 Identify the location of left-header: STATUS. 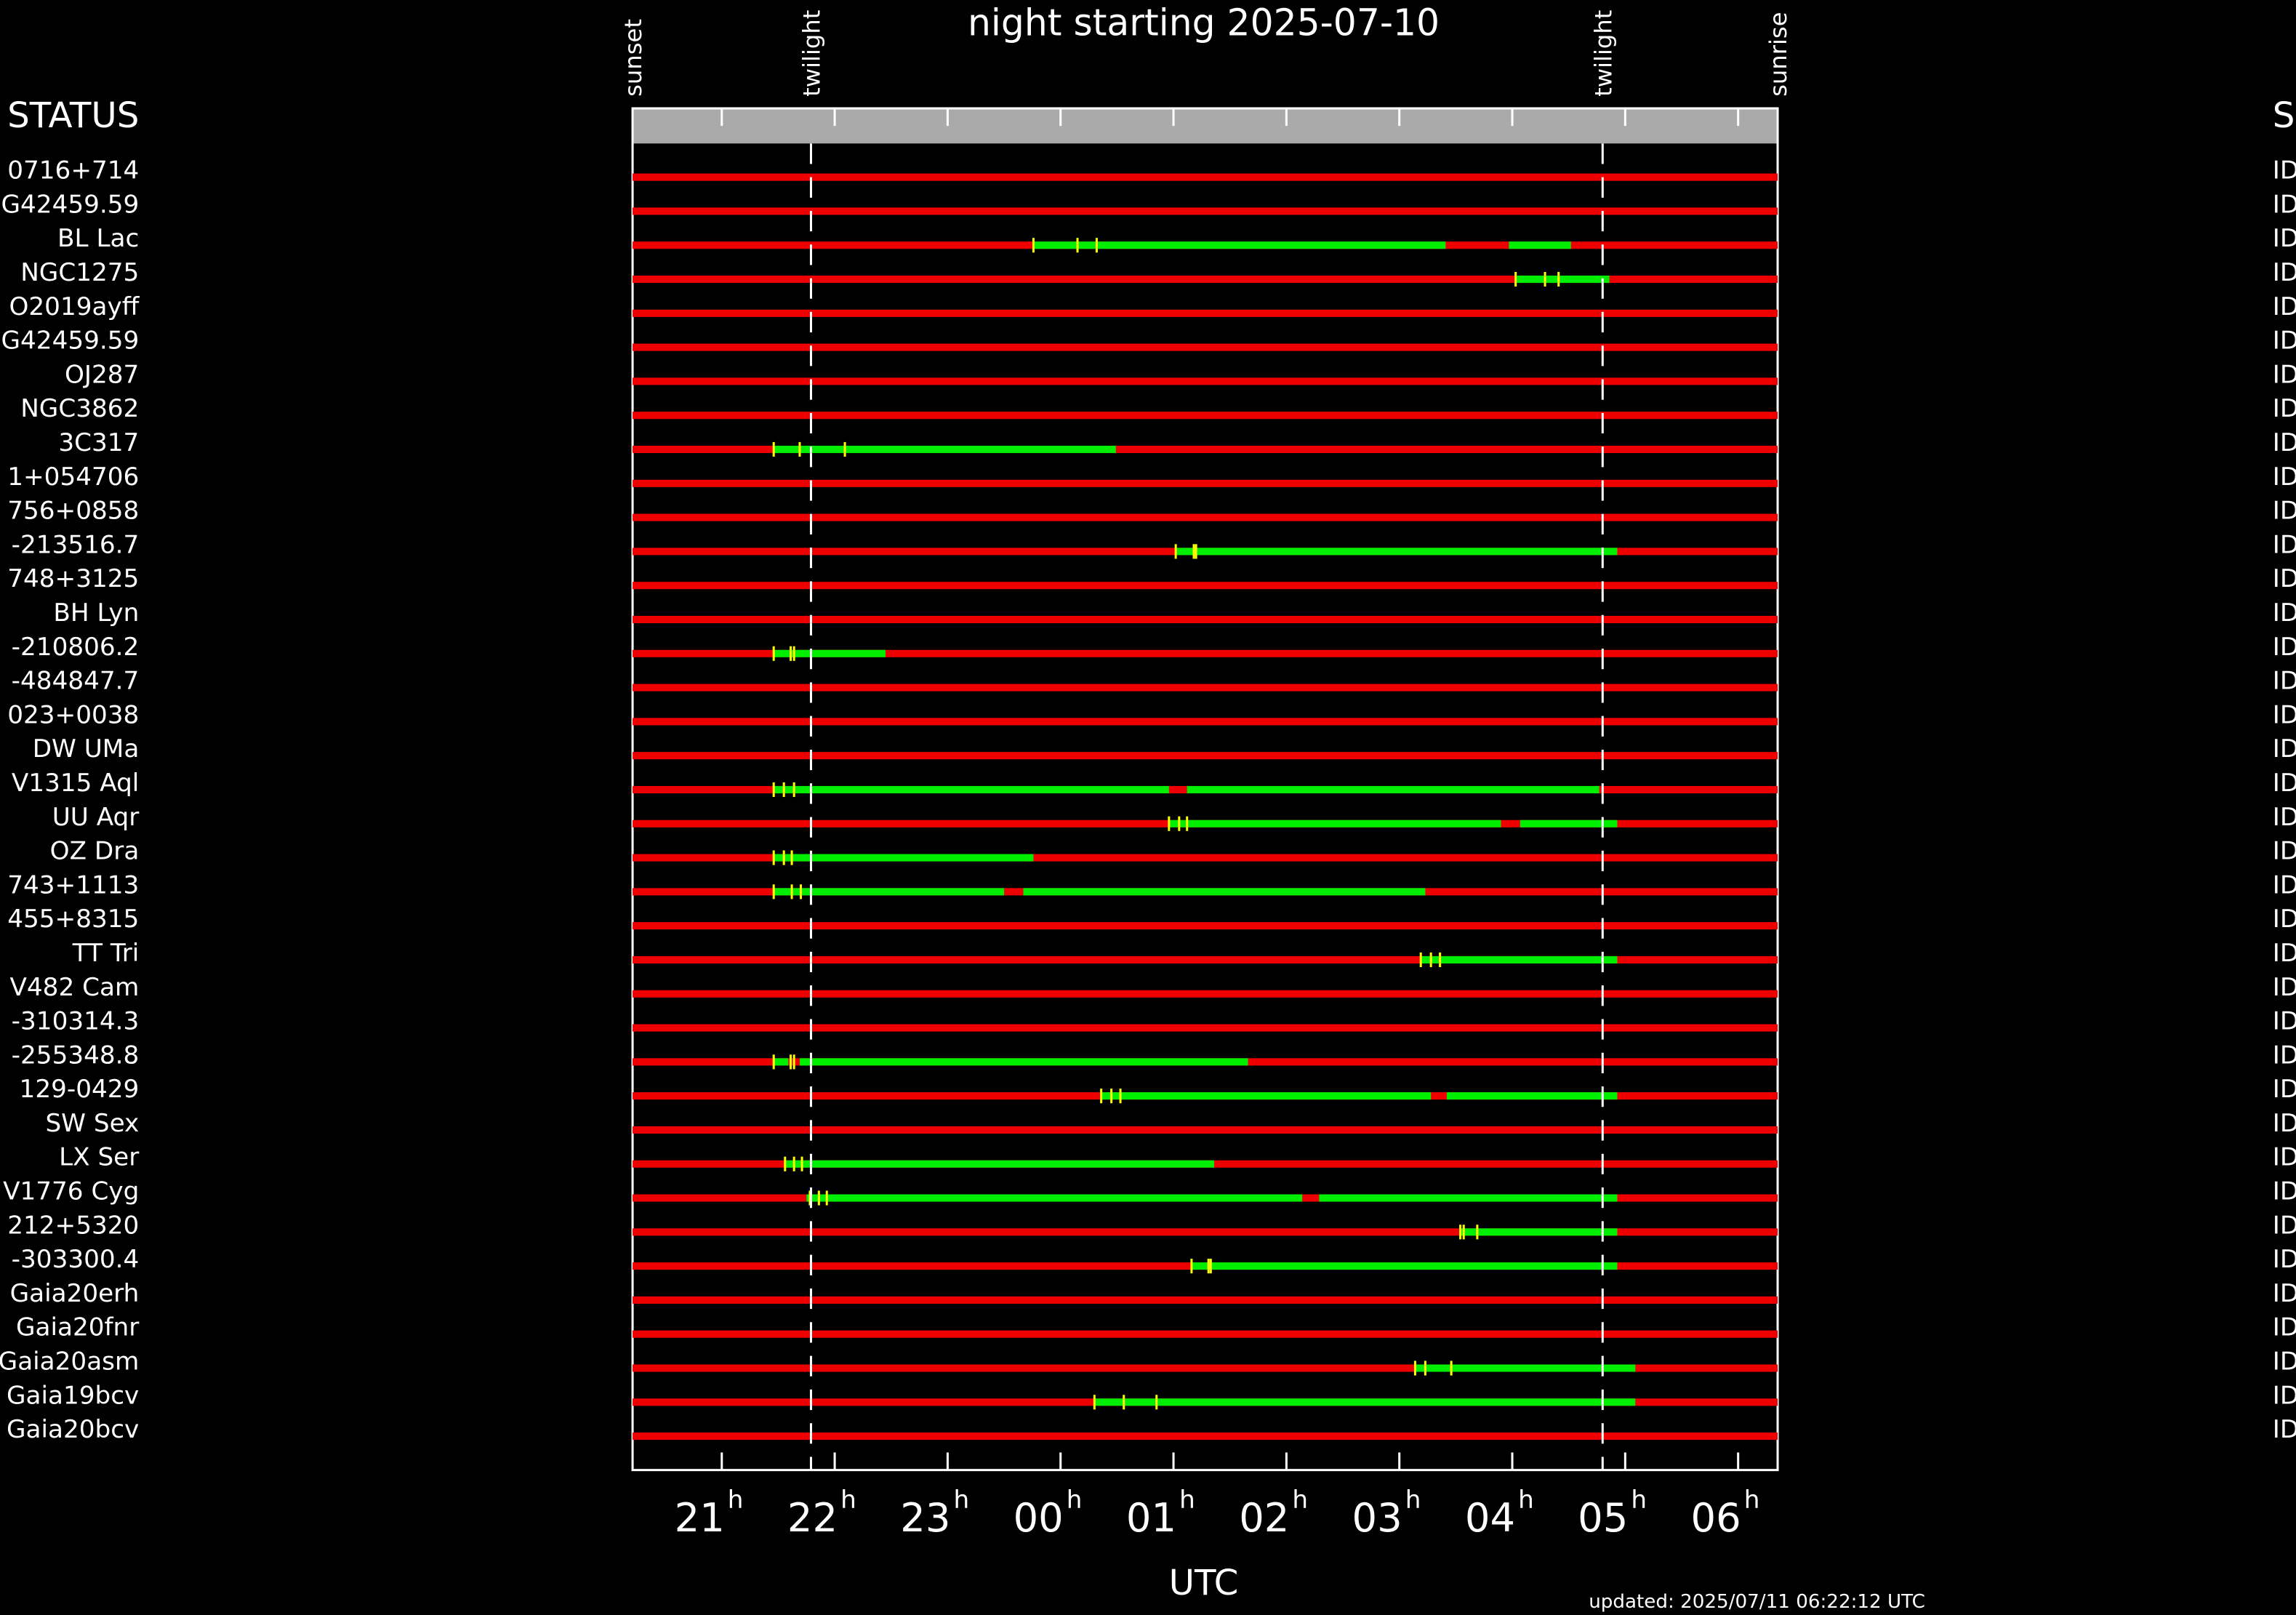
(73, 115).